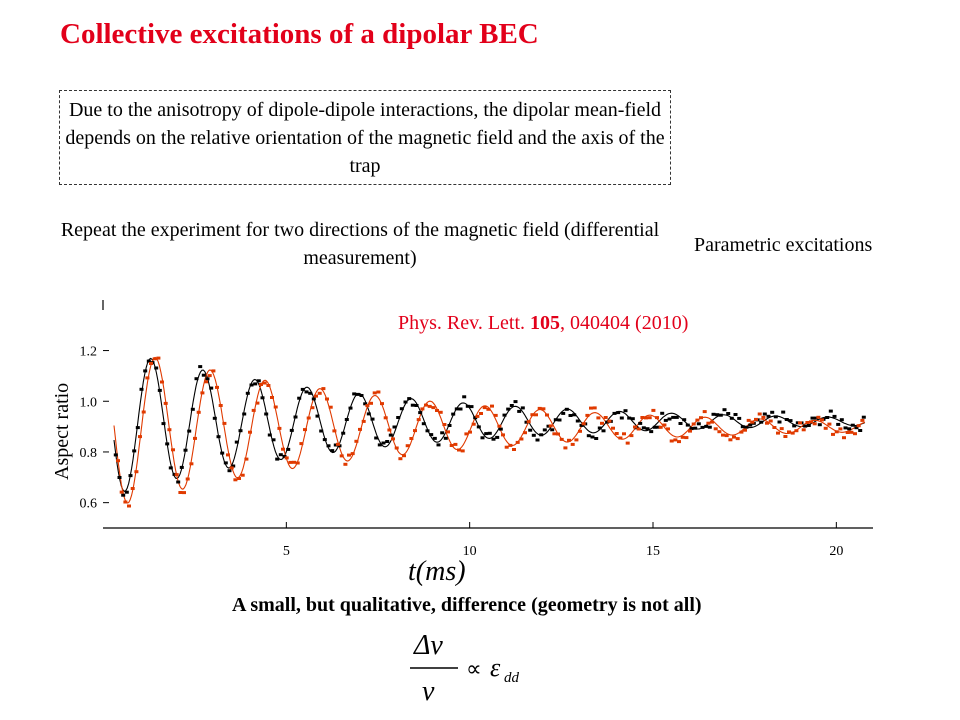 The height and width of the screenshot is (720, 960). Describe the element at coordinates (836, 551) in the screenshot. I see `x-tick-label: 20` at that location.